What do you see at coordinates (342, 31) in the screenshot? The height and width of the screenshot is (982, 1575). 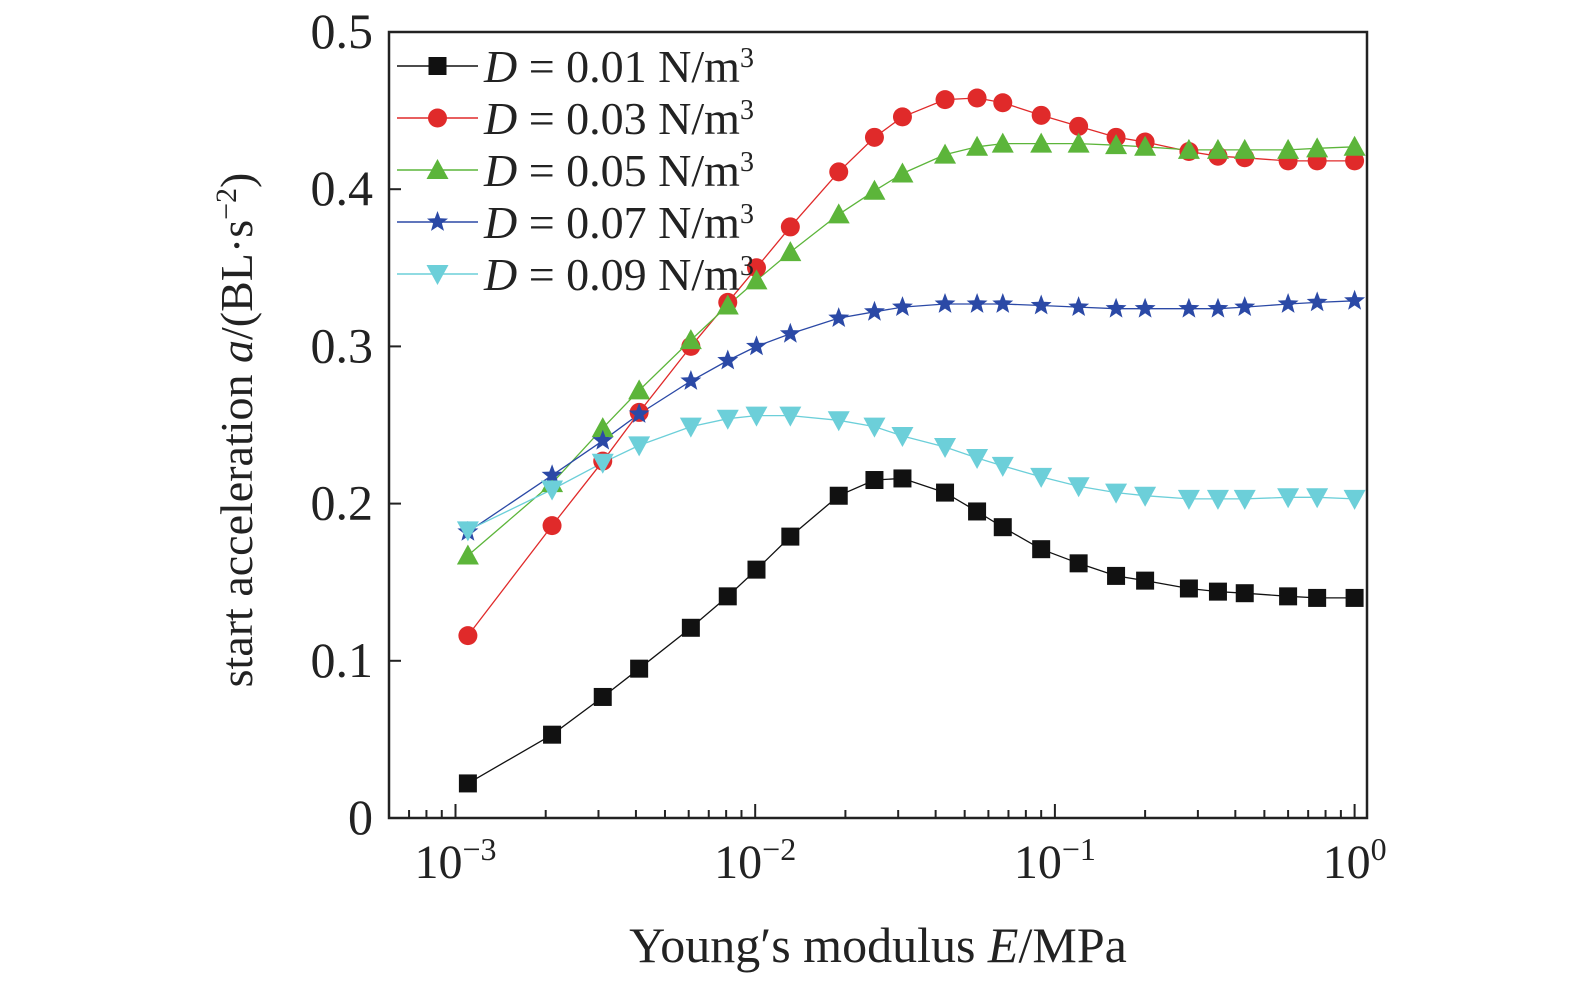 I see `y-tick-label: 0.5` at bounding box center [342, 31].